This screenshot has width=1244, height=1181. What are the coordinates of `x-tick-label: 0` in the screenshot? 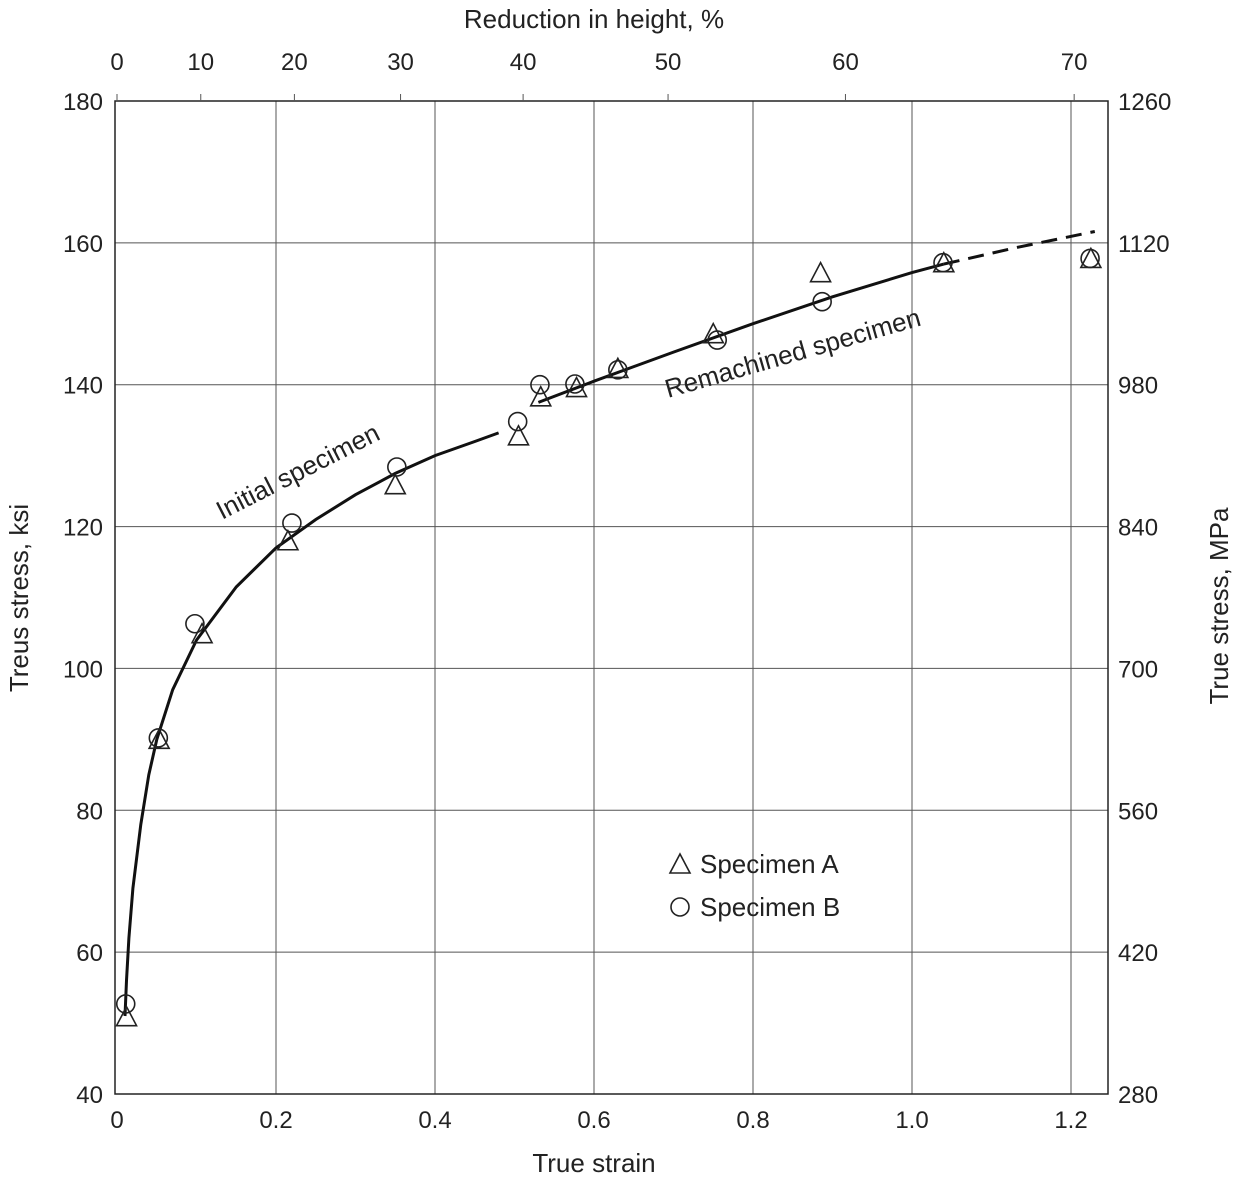 It's located at (116, 1120).